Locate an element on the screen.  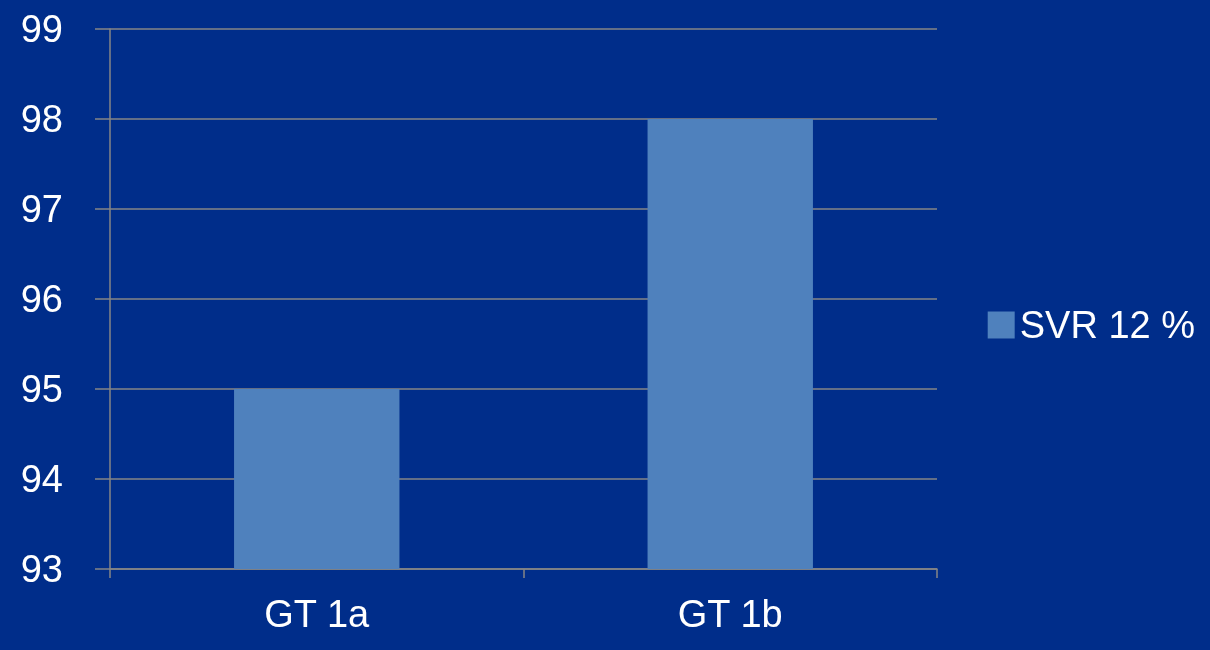
legend-label: SVR 12 % is located at coordinates (1107, 325).